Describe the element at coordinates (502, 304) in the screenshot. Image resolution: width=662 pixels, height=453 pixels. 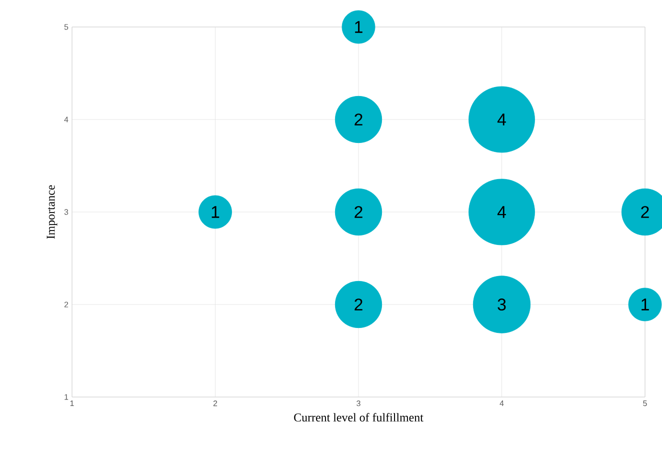
I see `annotation: 3` at that location.